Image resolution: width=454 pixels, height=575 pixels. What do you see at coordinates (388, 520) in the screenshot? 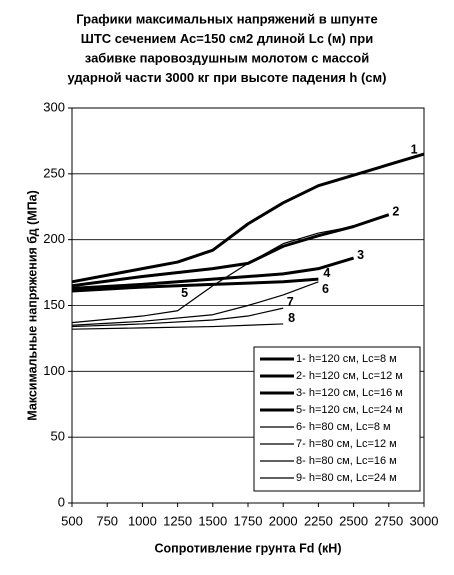
I see `x-tick-label: 2750` at bounding box center [388, 520].